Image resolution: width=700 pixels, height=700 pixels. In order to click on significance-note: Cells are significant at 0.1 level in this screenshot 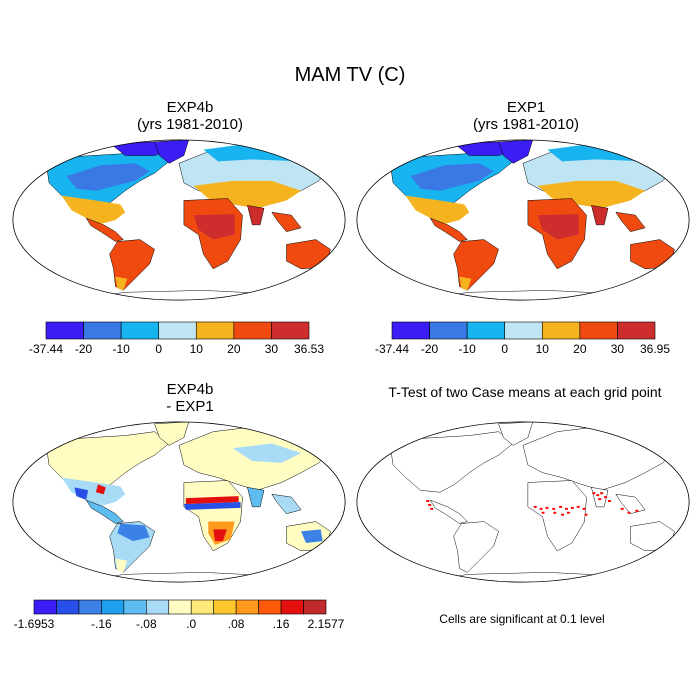, I will do `click(522, 619)`.